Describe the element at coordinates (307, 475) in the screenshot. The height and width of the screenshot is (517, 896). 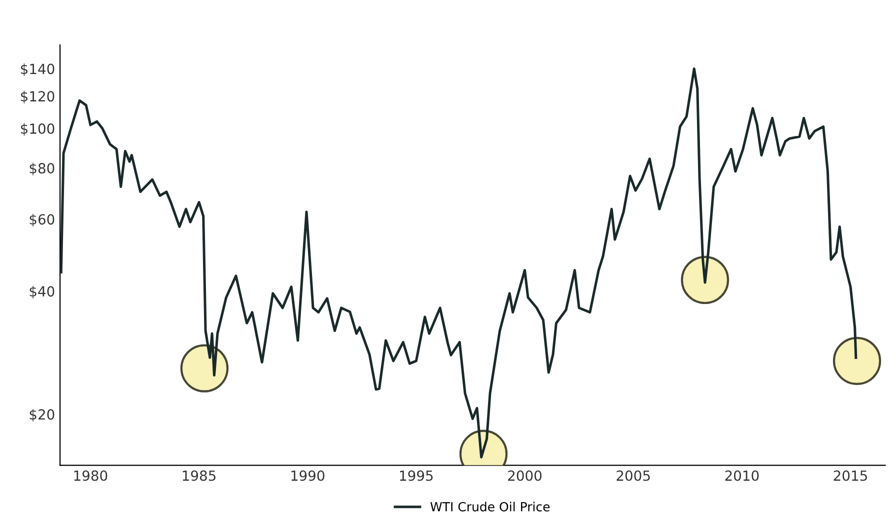
I see `x-tick-label: 1990` at that location.